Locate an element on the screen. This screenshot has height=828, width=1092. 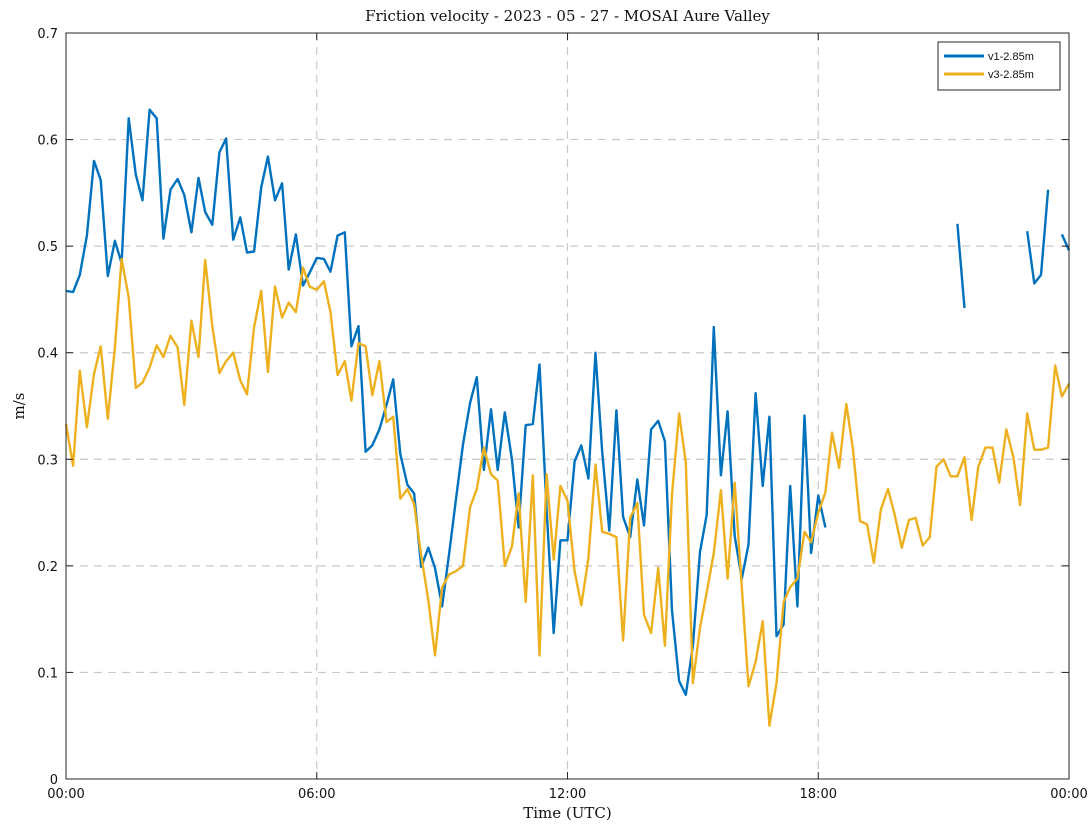
x-tick-label: 18:00 is located at coordinates (818, 794).